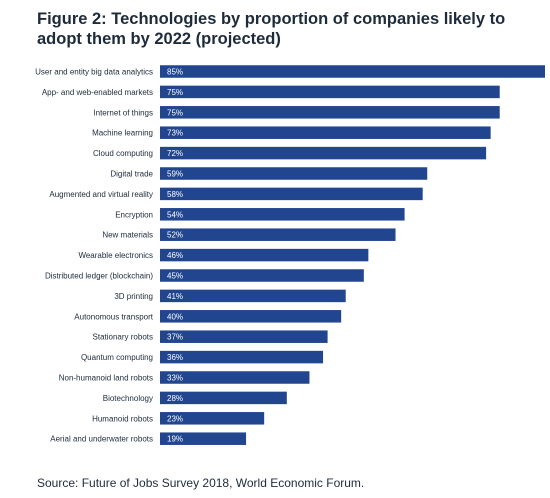 Image resolution: width=550 pixels, height=498 pixels. I want to click on category-label: Humanoid robots, so click(122, 418).